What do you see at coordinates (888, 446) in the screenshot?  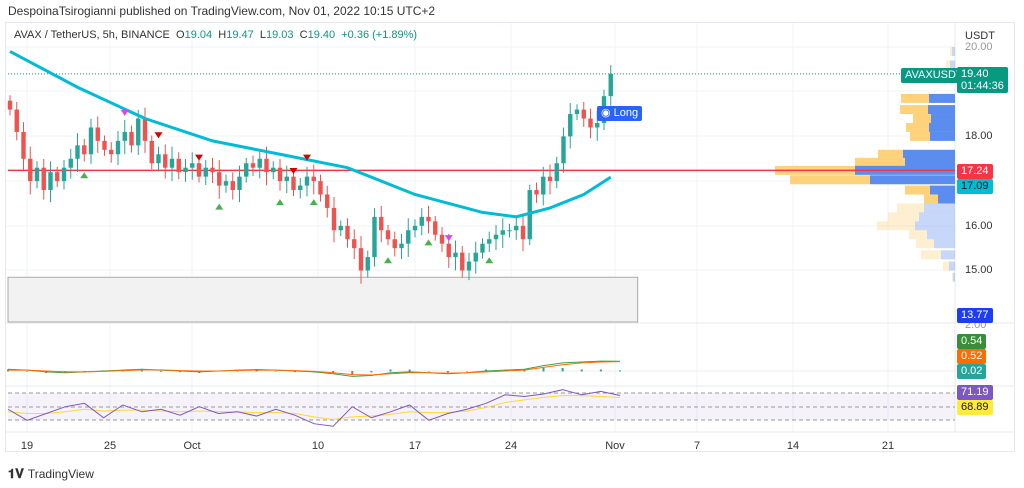 I see `x-tick: 21` at bounding box center [888, 446].